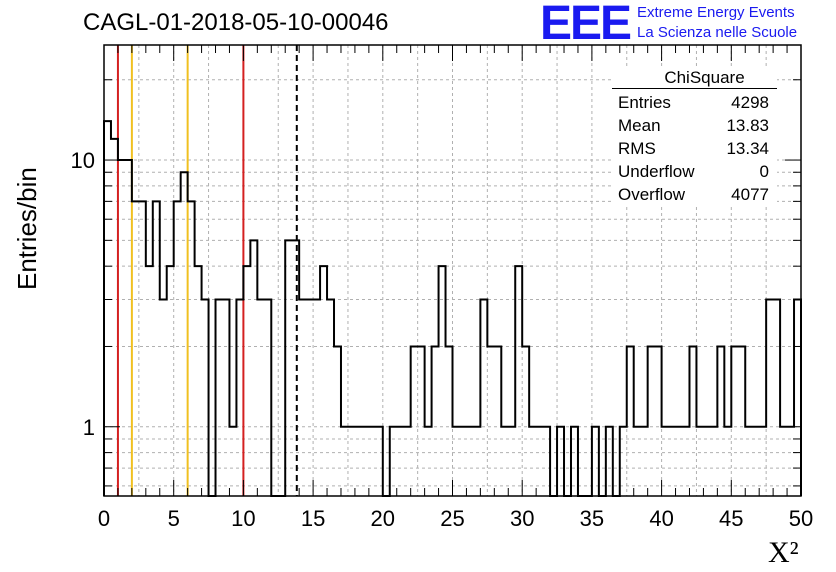  I want to click on x-tick-label: 0, so click(104, 518).